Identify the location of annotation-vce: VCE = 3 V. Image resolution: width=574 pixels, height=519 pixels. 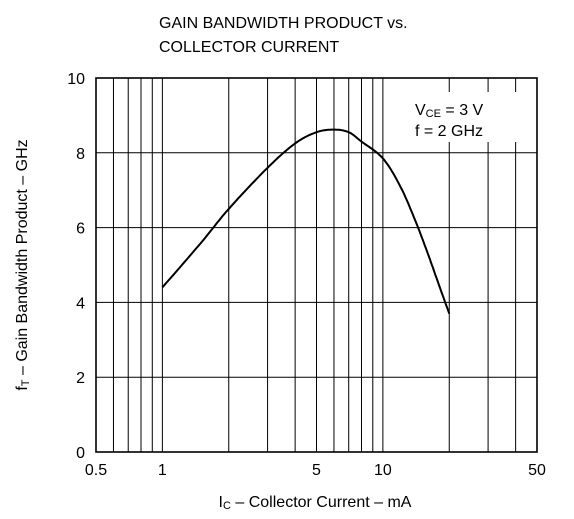
(449, 111).